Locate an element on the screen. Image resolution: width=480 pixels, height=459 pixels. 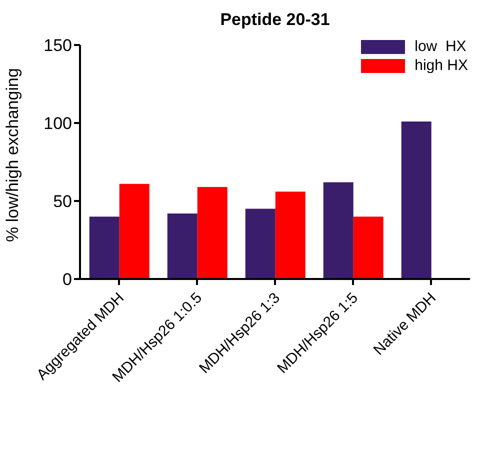
y-axis-title: % low/high exchanging is located at coordinates (12, 155).